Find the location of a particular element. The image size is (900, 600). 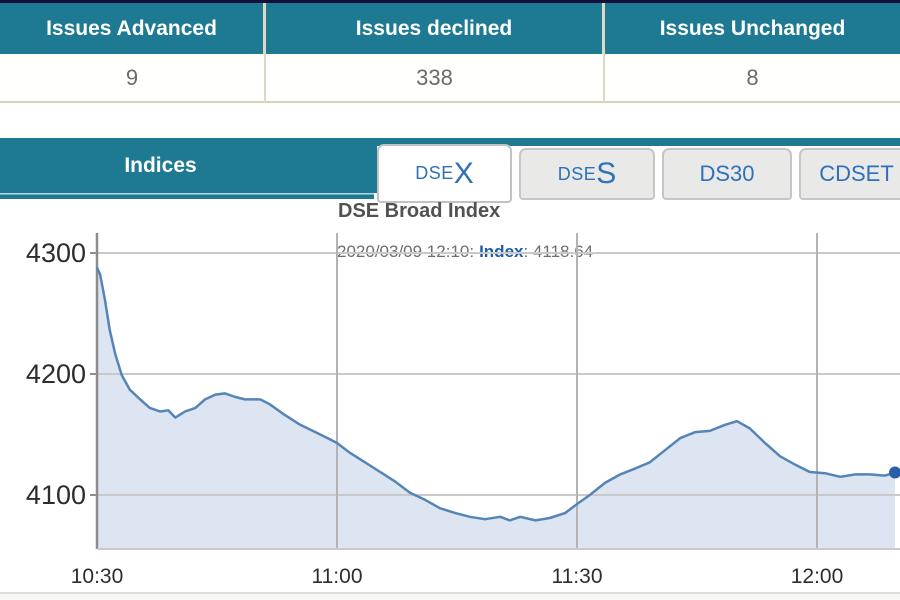

tab-dses-label-prefix: DSE is located at coordinates (577, 173).